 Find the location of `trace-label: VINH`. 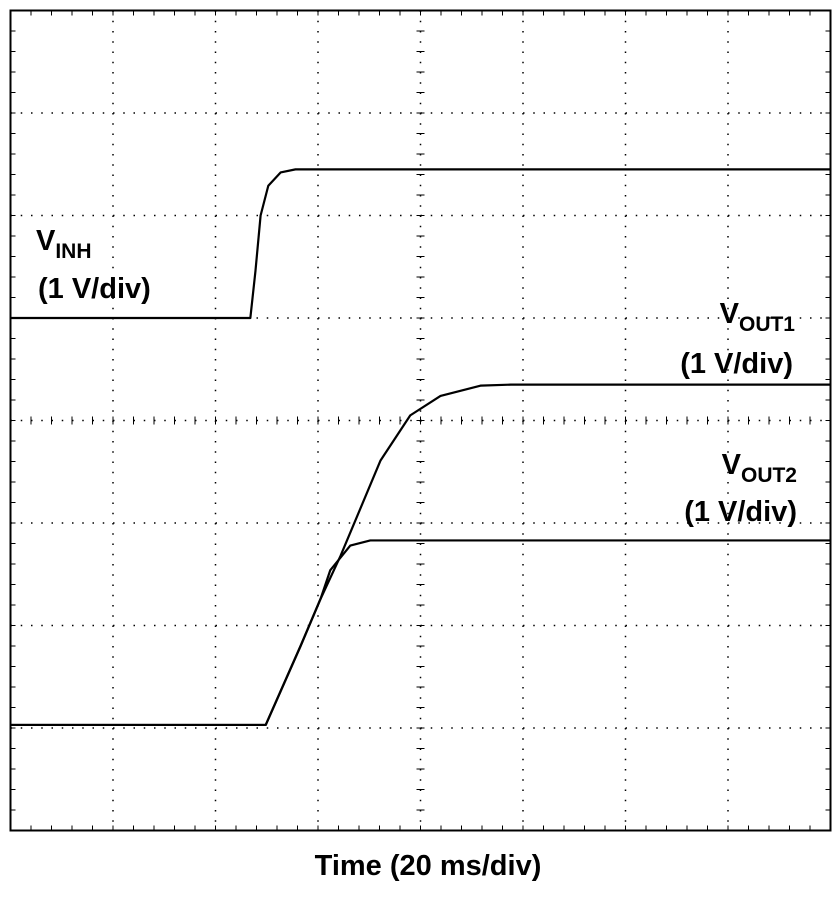

trace-label: VINH is located at coordinates (64, 244).